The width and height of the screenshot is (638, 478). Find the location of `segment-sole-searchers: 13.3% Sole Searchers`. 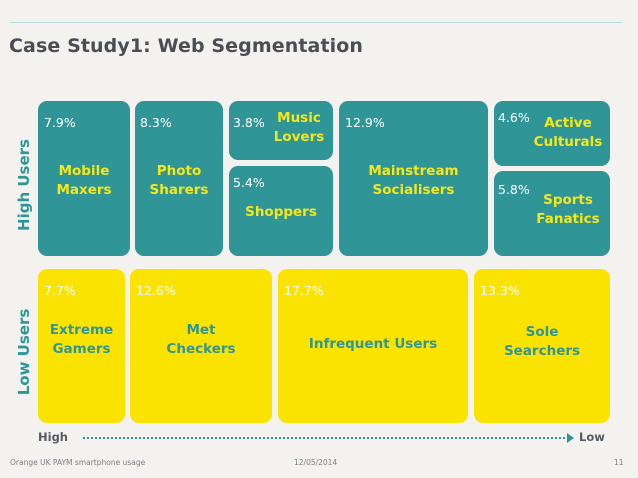

segment-sole-searchers: 13.3% Sole Searchers is located at coordinates (542, 346).